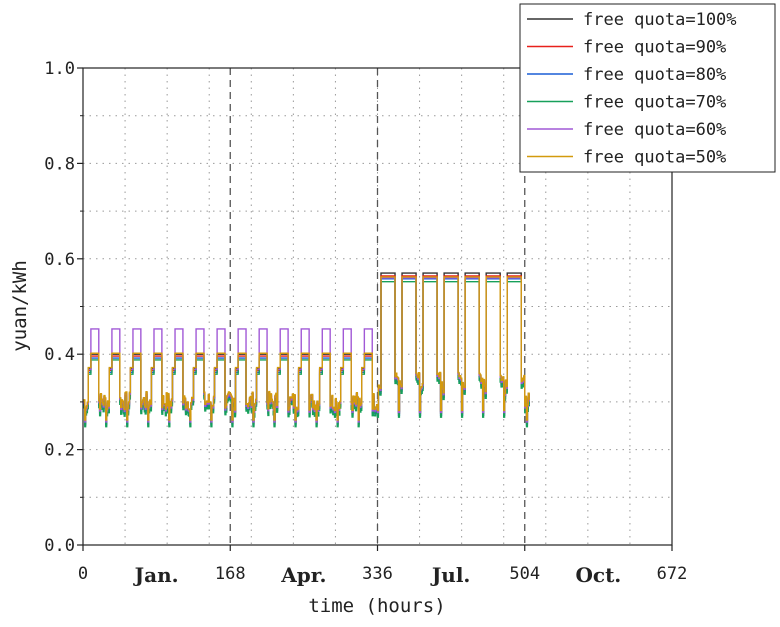 The height and width of the screenshot is (627, 780). What do you see at coordinates (303, 575) in the screenshot?
I see `month-label: Apr.` at bounding box center [303, 575].